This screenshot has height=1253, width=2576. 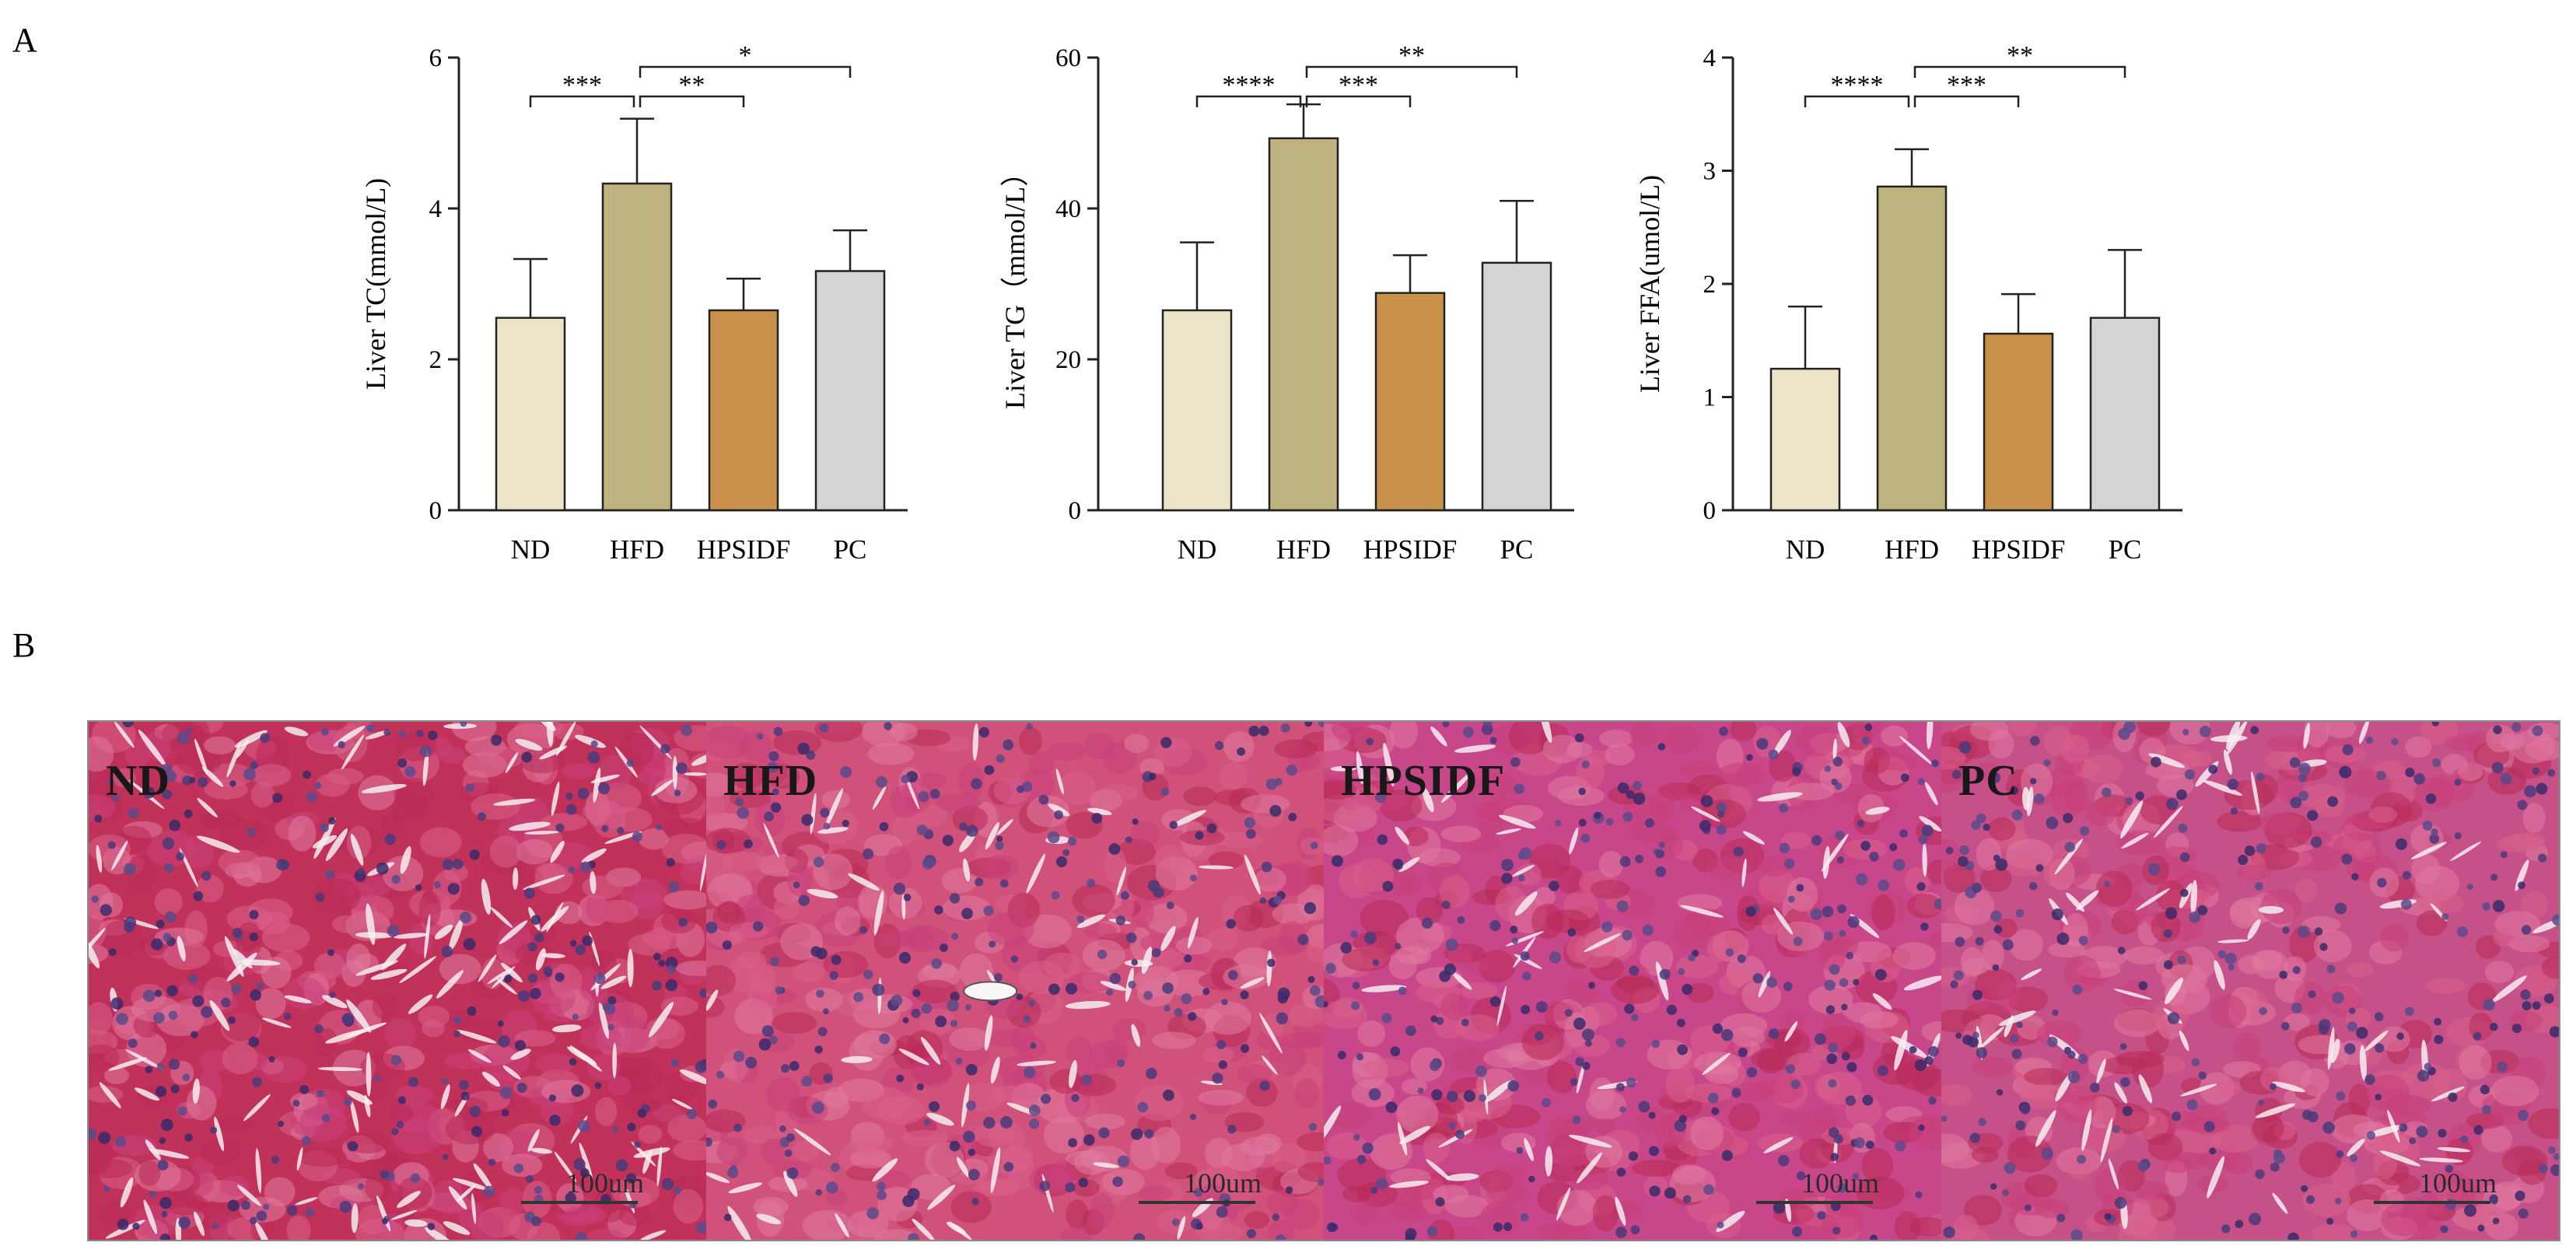 What do you see at coordinates (1710, 398) in the screenshot?
I see `y-tick-label: 1` at bounding box center [1710, 398].